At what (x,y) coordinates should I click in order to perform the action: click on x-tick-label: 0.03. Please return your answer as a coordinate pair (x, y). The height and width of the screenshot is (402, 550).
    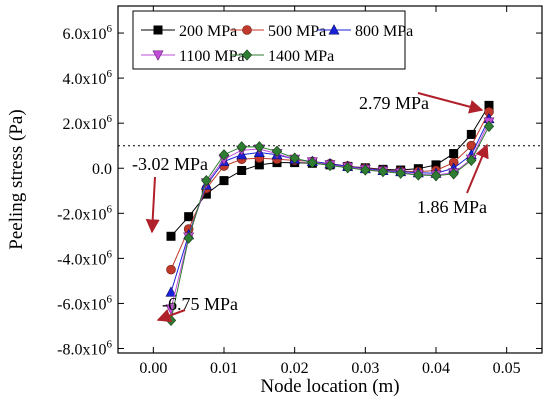
    Looking at the image, I should click on (365, 368).